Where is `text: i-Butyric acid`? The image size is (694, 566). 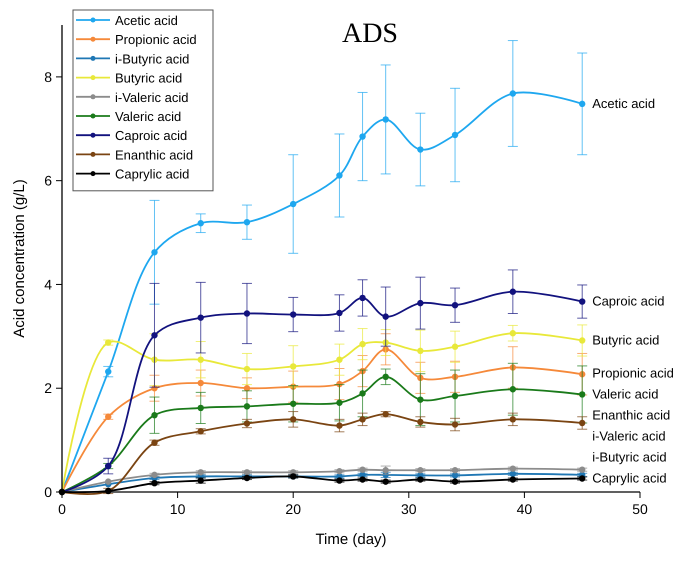
text: i-Butyric acid is located at coordinates (629, 457).